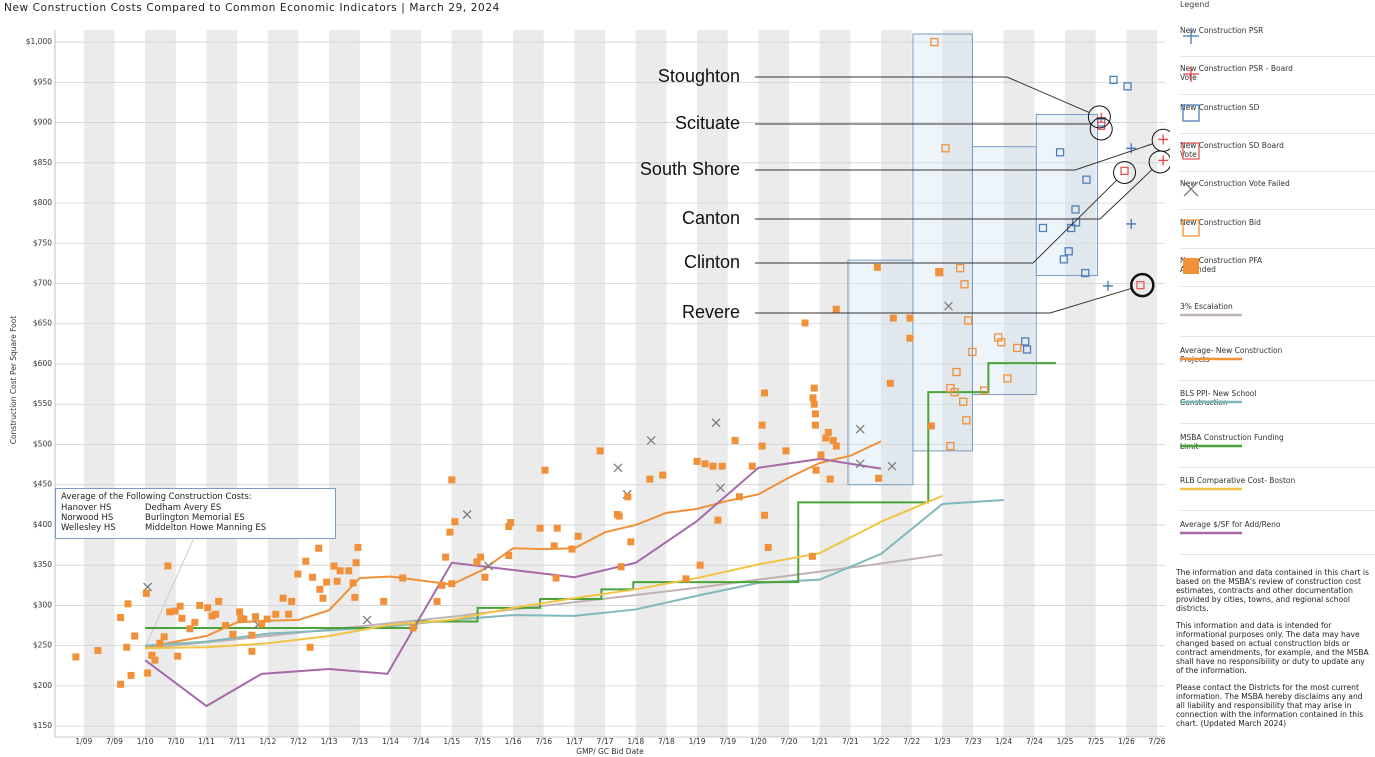  Describe the element at coordinates (707, 123) in the screenshot. I see `annotation-label: Scituate` at that location.